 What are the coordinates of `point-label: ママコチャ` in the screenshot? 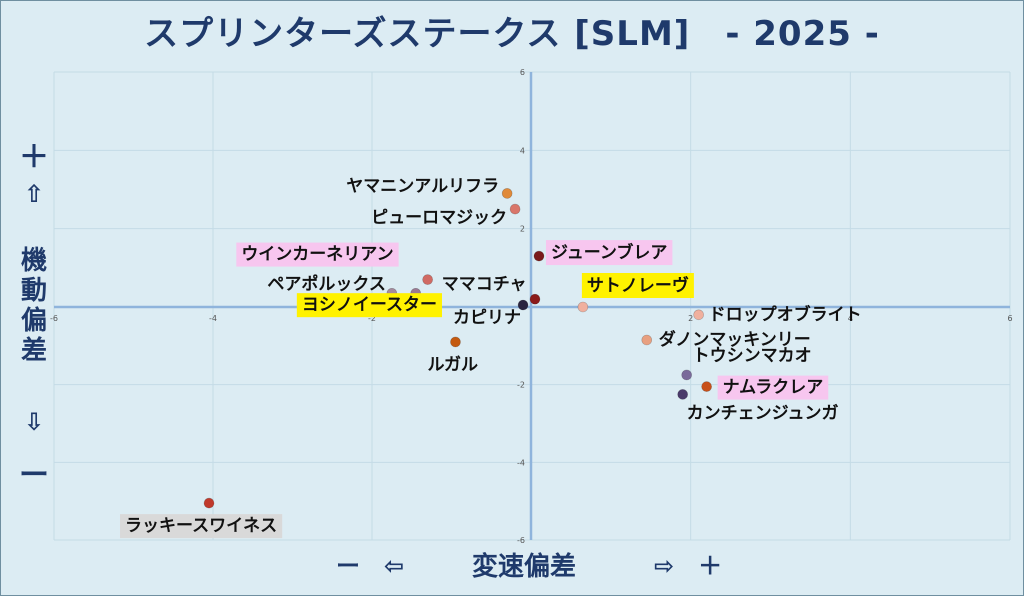 It's located at (484, 284).